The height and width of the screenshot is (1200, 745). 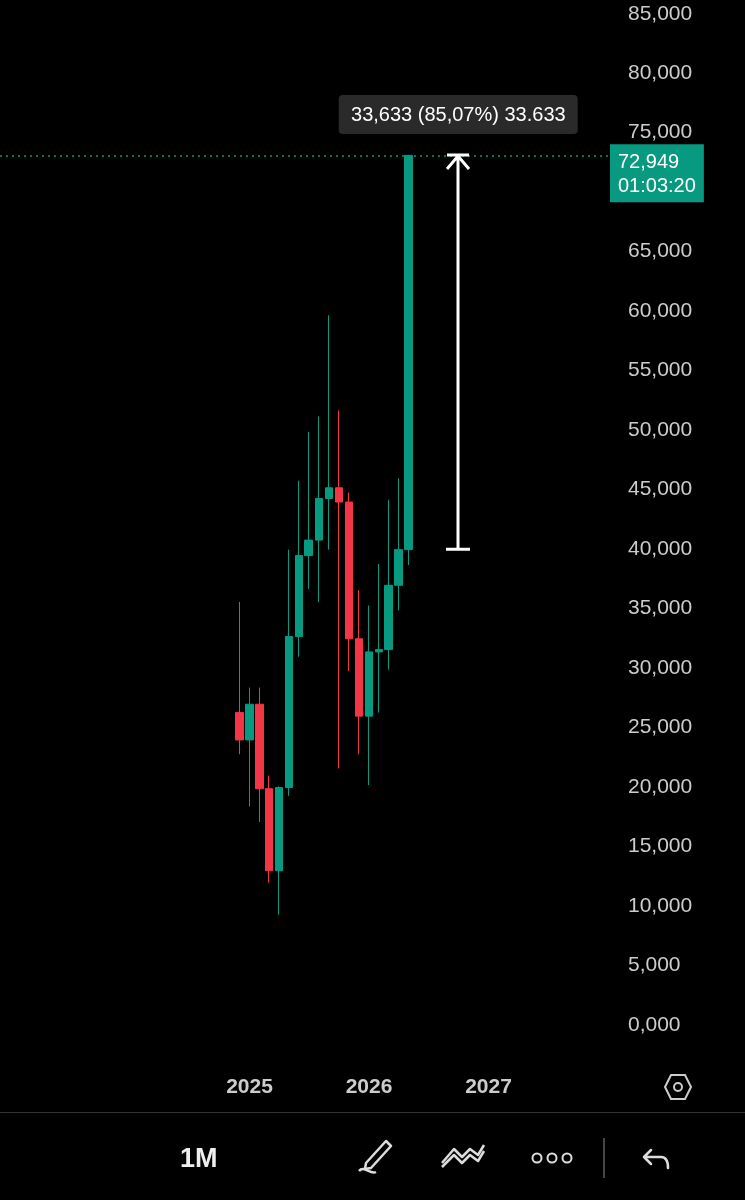 I want to click on y-tick-label: 60,000, so click(x=660, y=309).